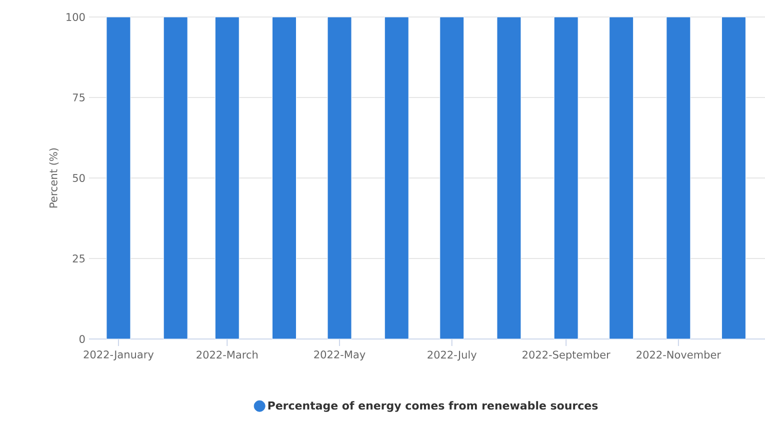 The width and height of the screenshot is (765, 432). Describe the element at coordinates (678, 354) in the screenshot. I see `x-tick-label: 2022-November` at that location.